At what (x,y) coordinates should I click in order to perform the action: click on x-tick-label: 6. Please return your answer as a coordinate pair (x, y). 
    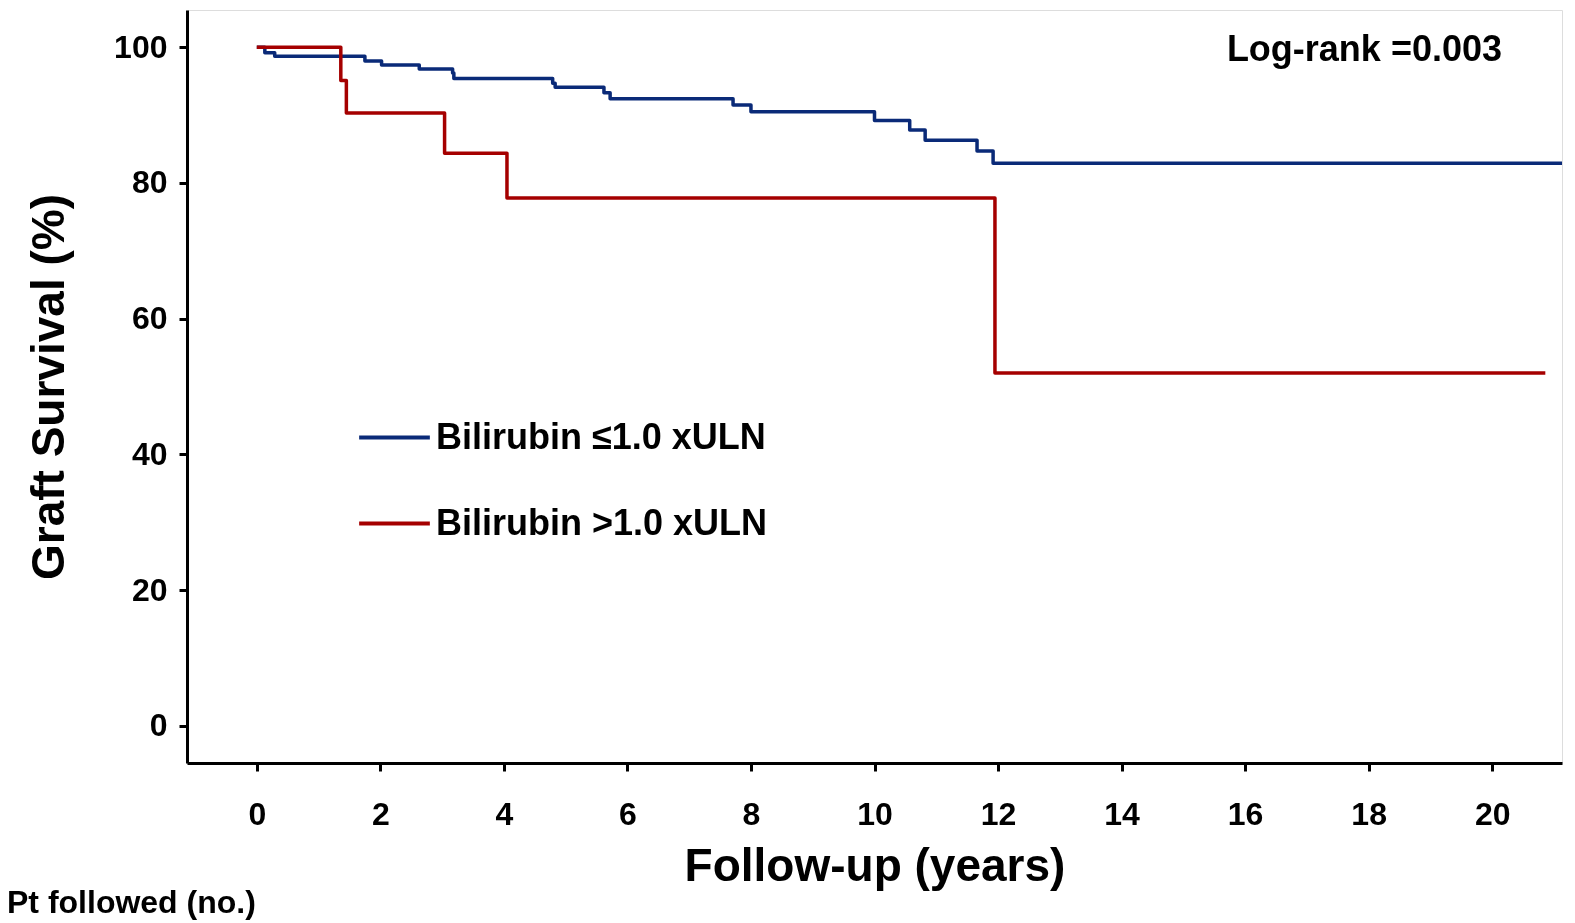
    Looking at the image, I should click on (628, 813).